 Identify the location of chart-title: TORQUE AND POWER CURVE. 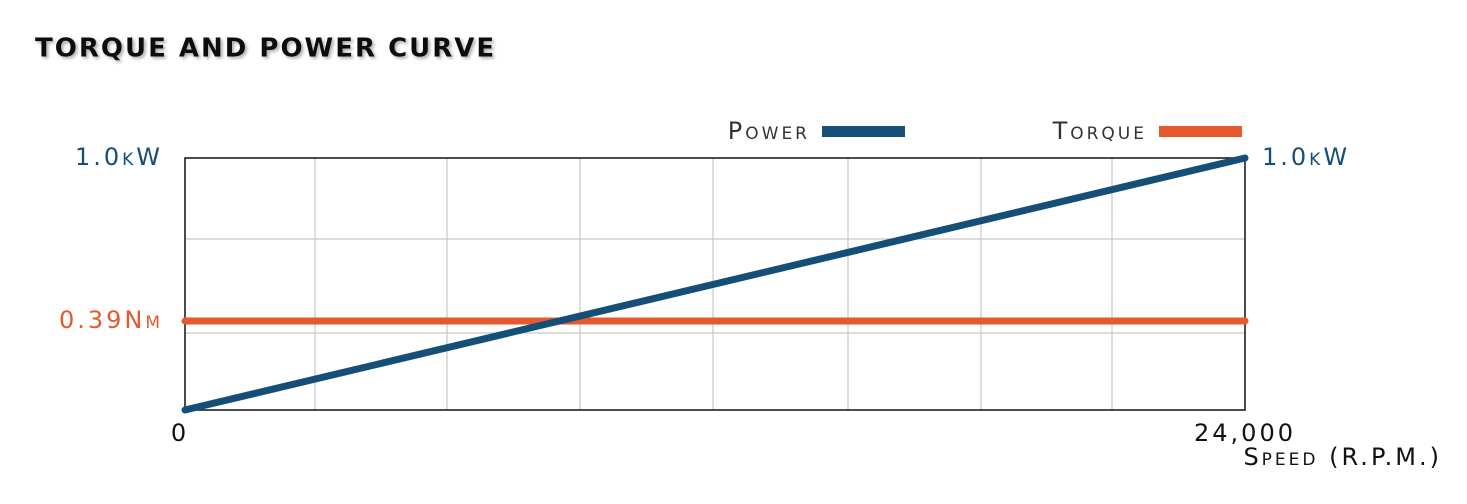
(265, 49).